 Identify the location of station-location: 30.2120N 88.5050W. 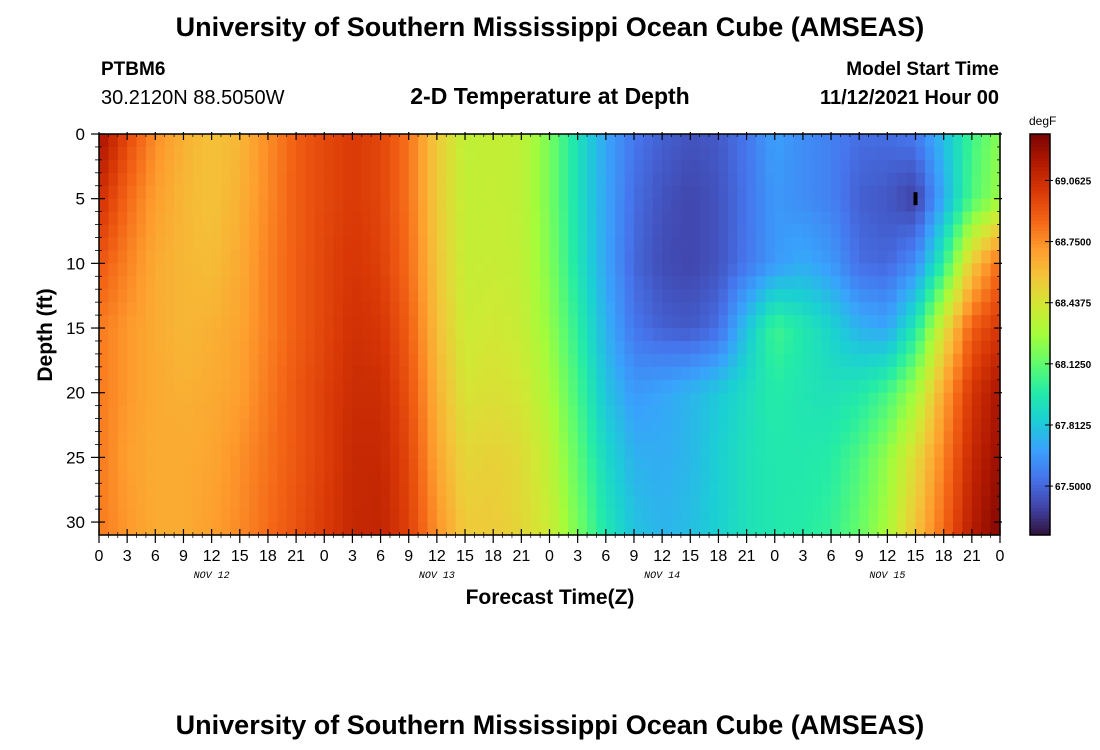
(193, 98).